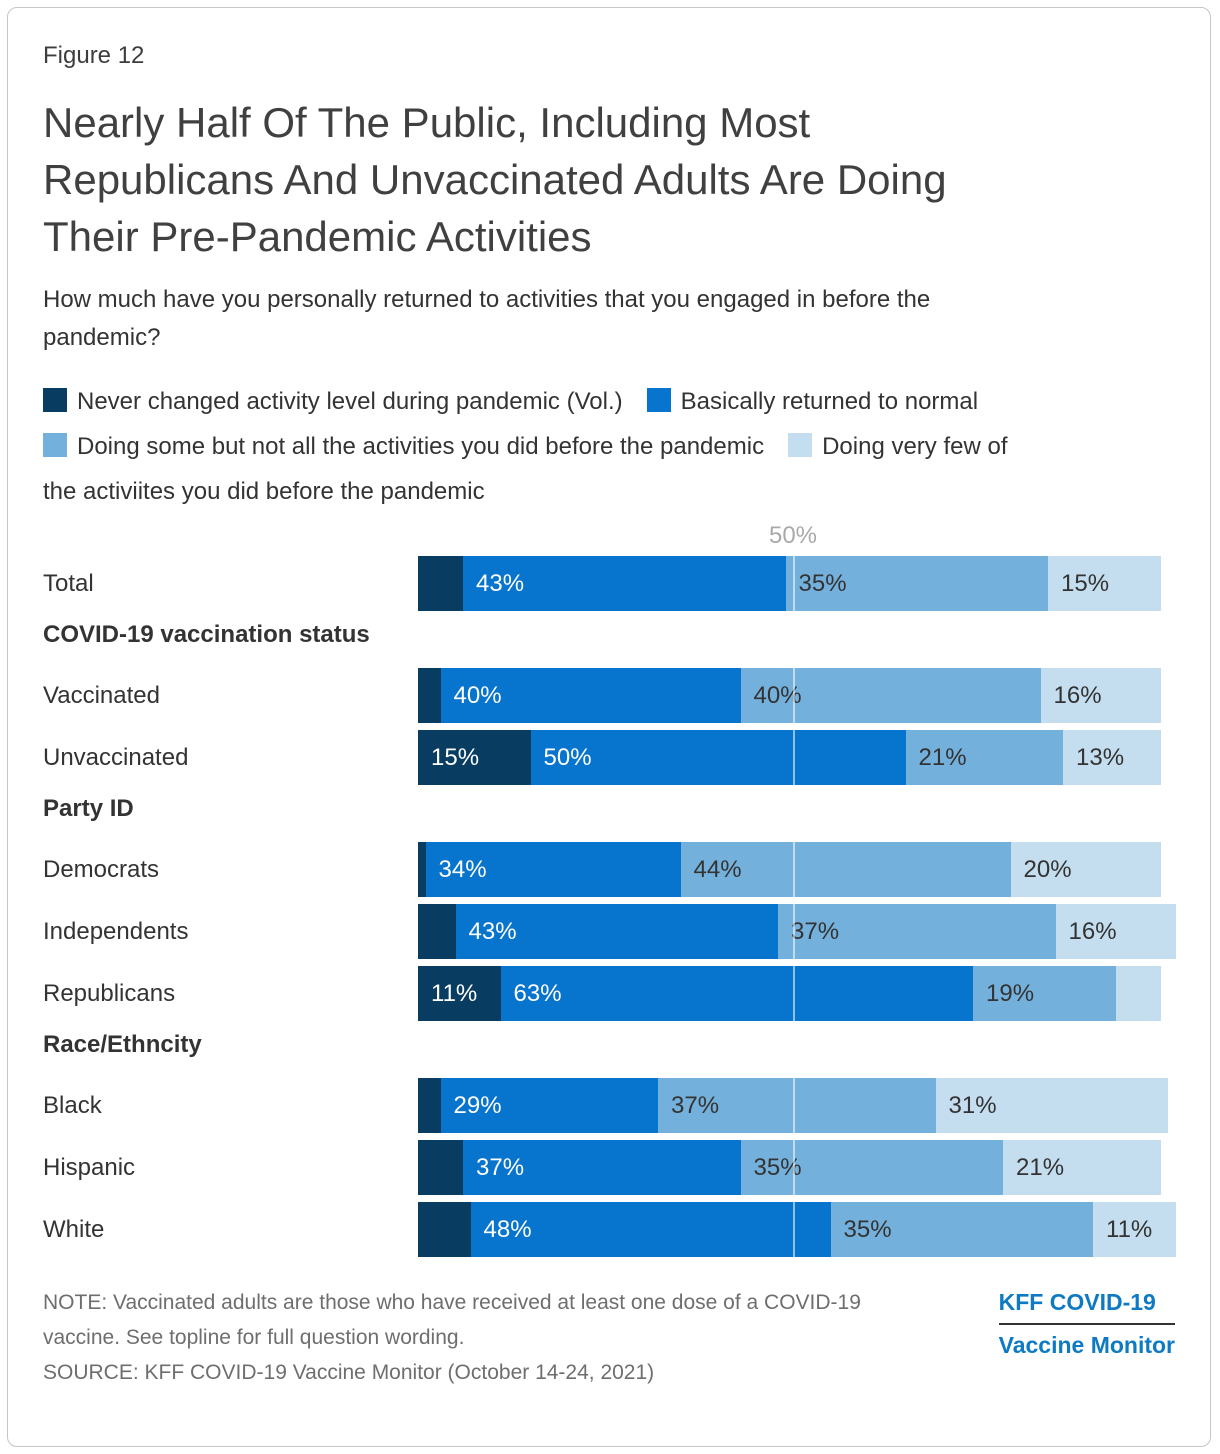 This screenshot has height=1454, width=1220. I want to click on bar-row: Republicans 11% 63% 19%, so click(609, 993).